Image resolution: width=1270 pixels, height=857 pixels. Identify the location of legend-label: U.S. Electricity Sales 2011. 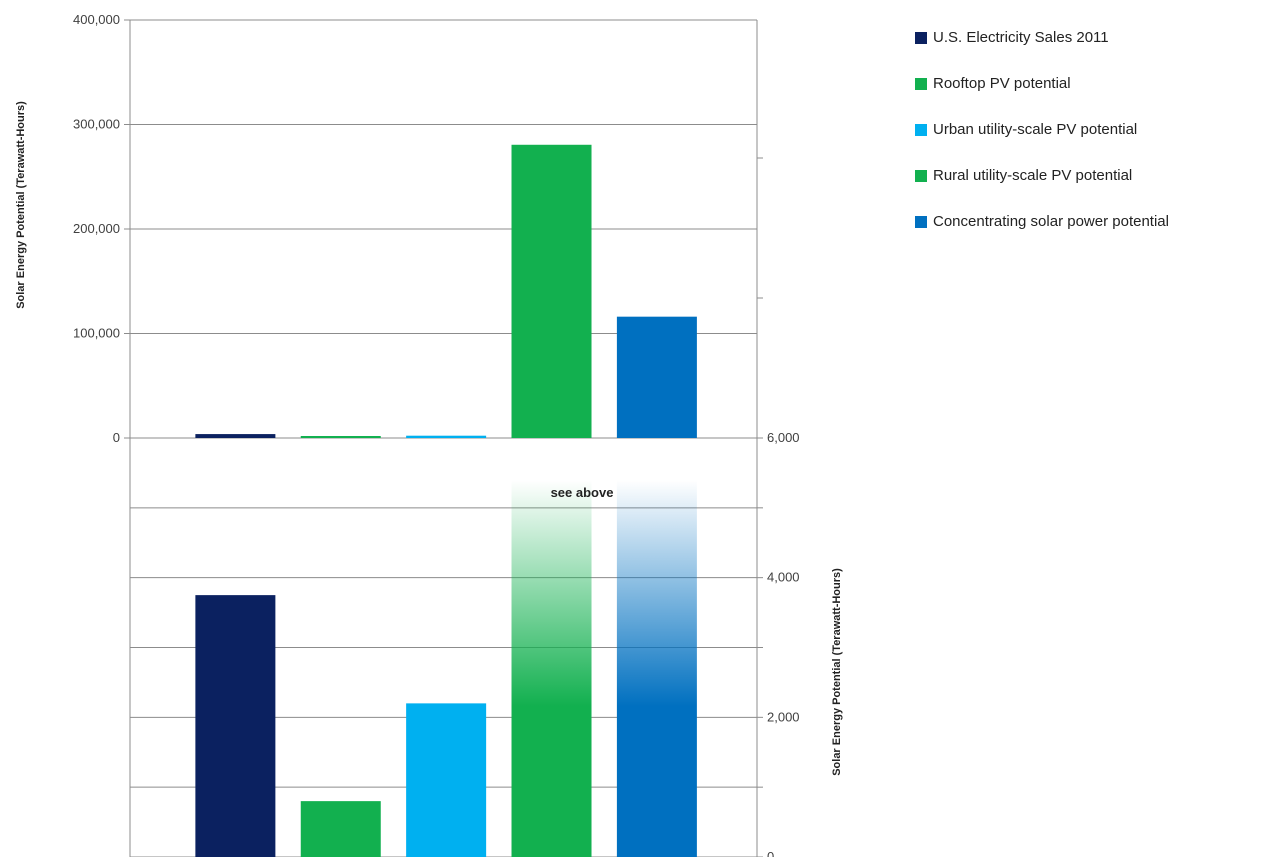
(1021, 37).